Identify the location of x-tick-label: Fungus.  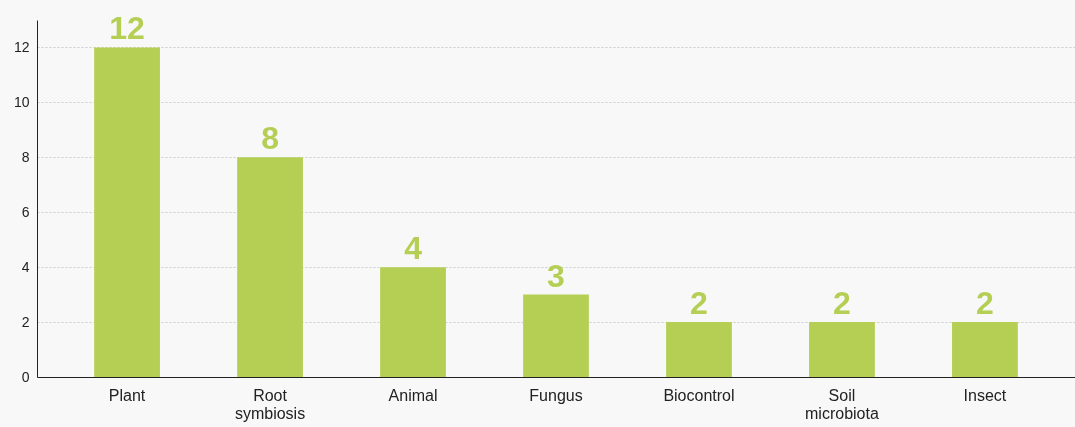
(556, 395).